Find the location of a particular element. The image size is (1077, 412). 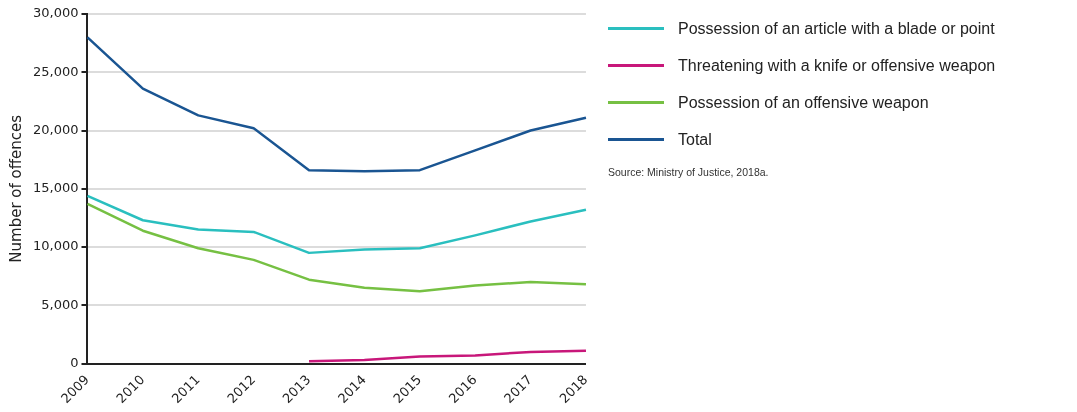

legend-label: Possession of an article with a blade or point is located at coordinates (836, 28).